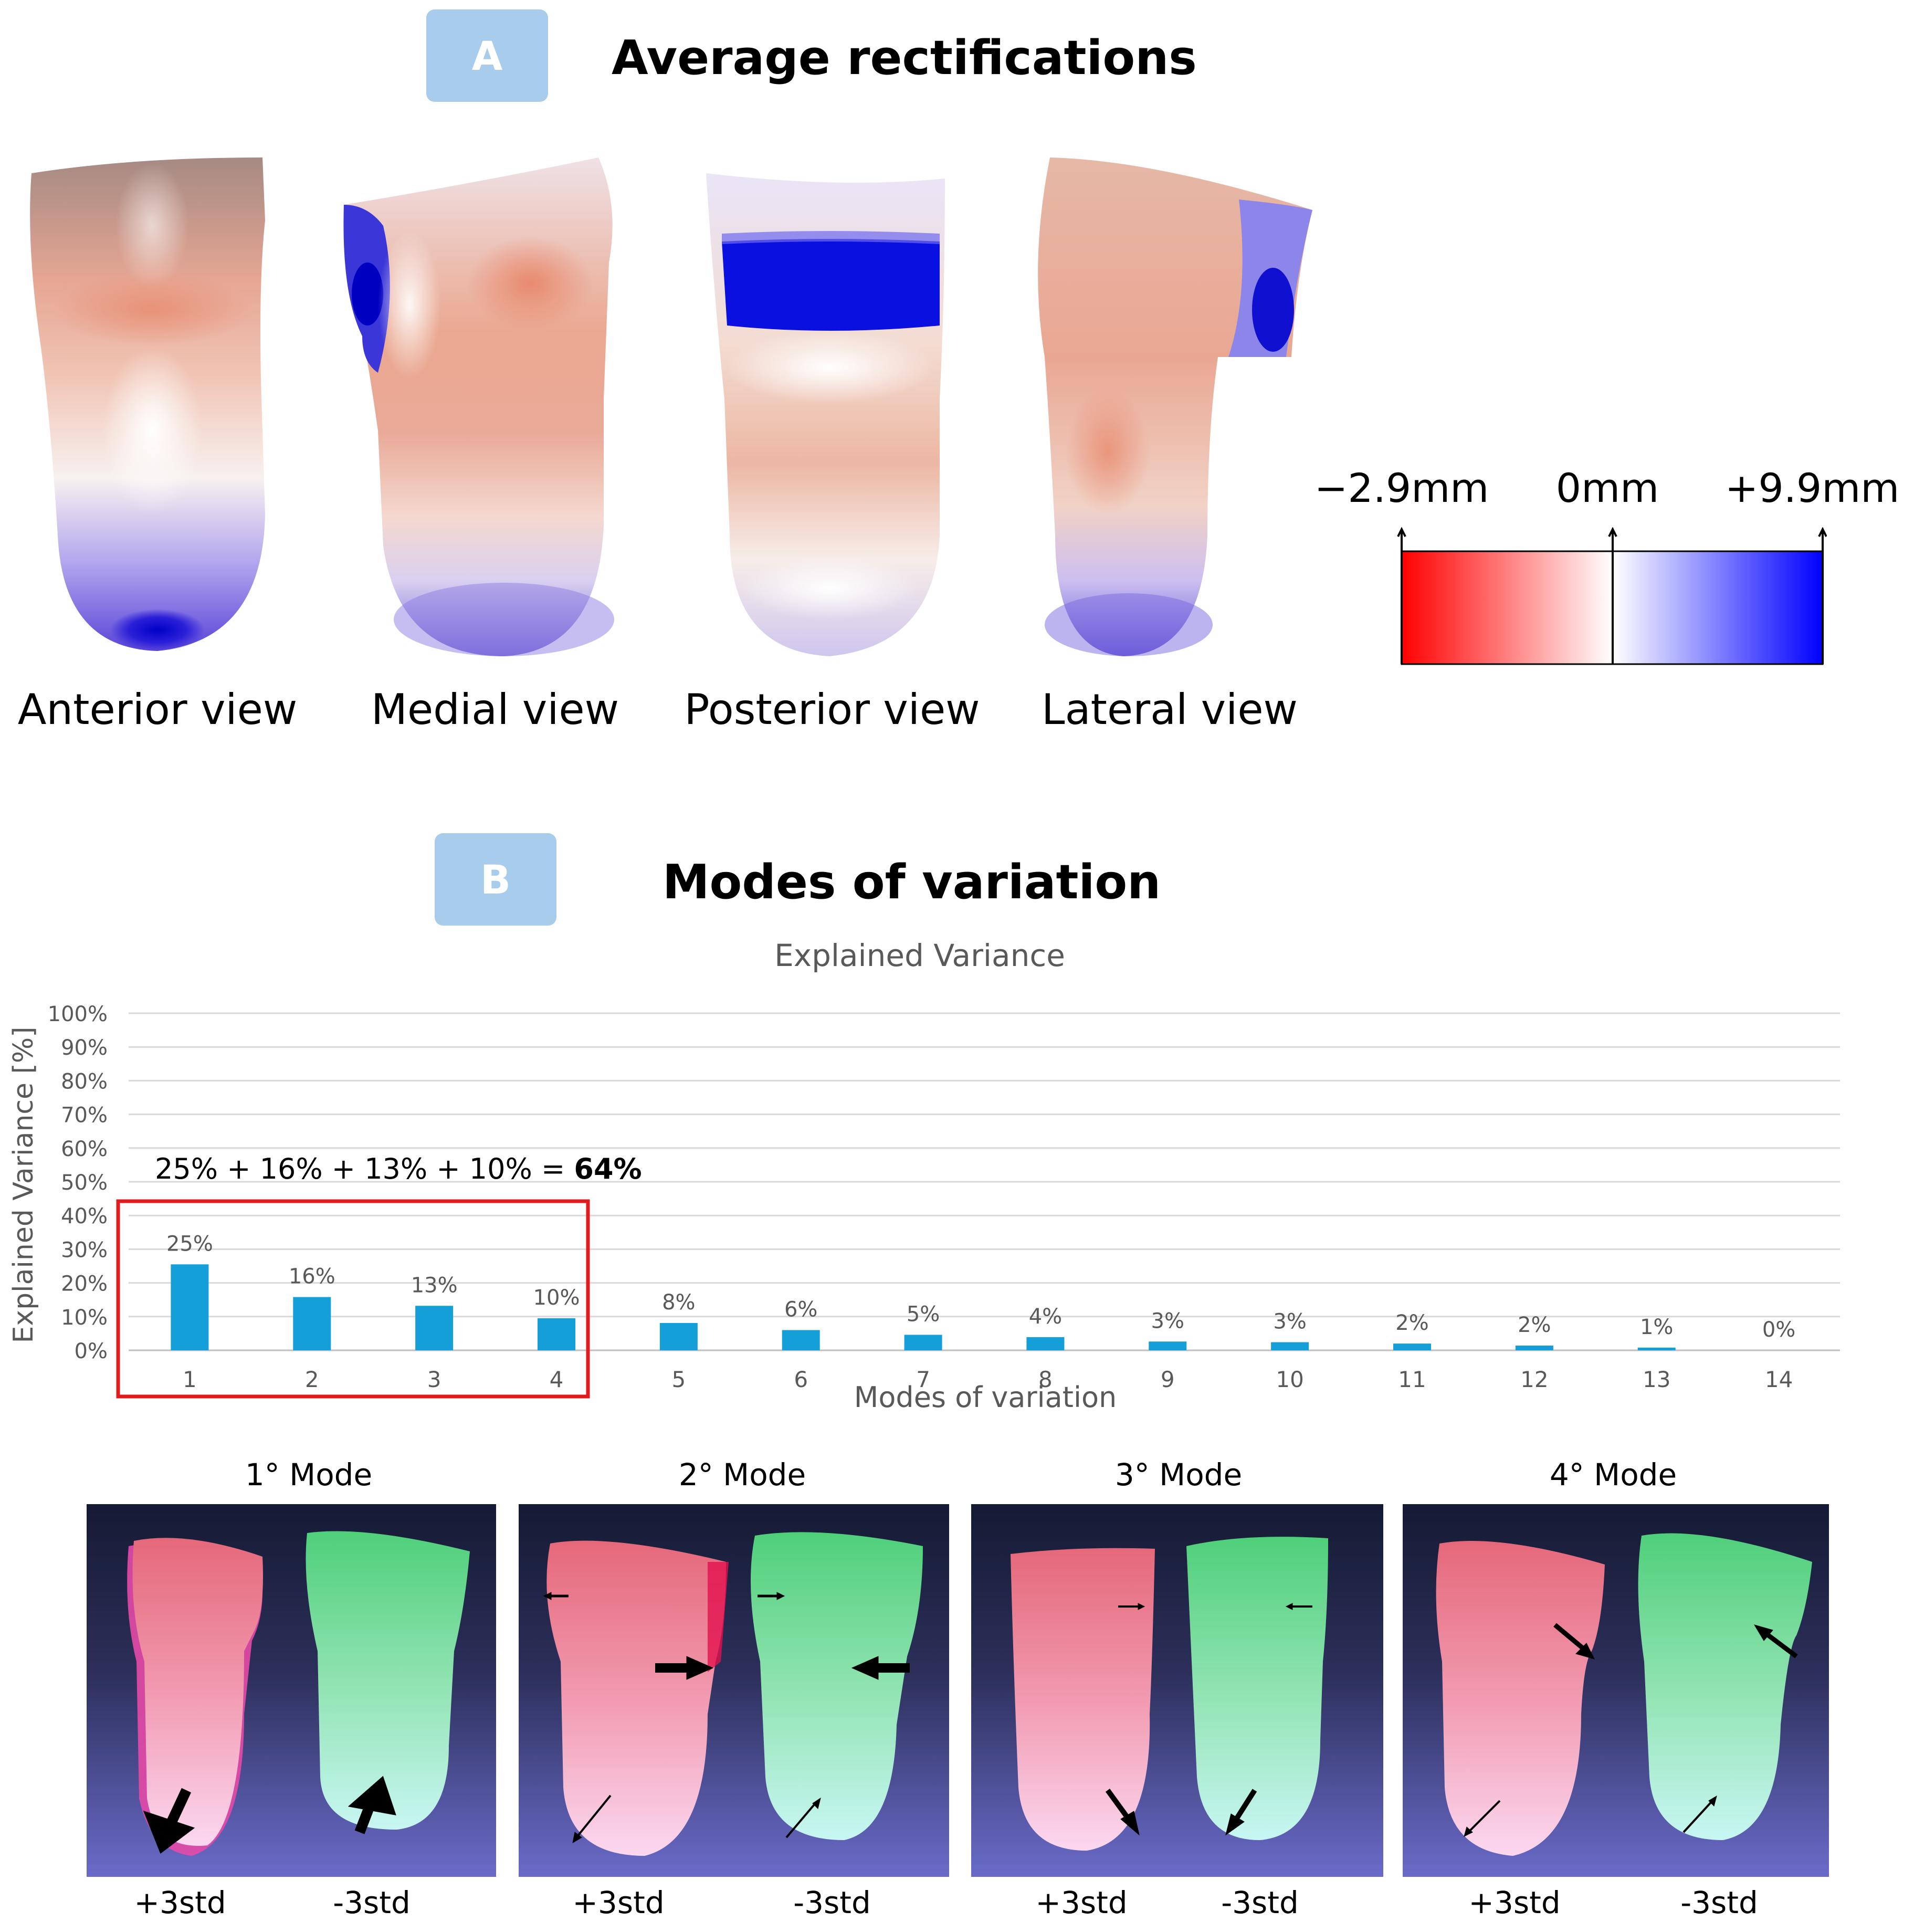 The image size is (1914, 1932). Describe the element at coordinates (986, 1397) in the screenshot. I see `chart-xlabel: Modes of variation` at that location.